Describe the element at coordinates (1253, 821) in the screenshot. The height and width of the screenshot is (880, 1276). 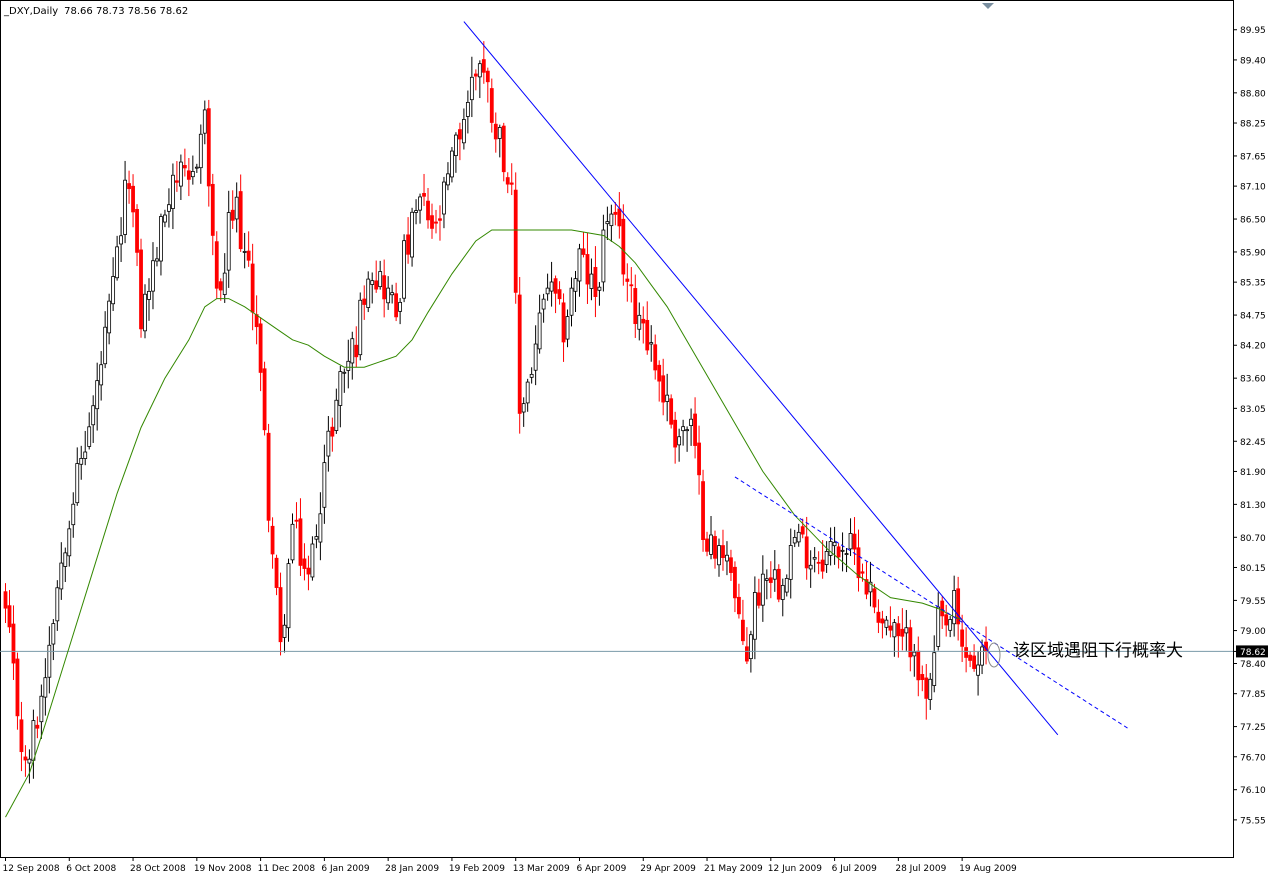
I see `price-tick-label: 75.55` at that location.